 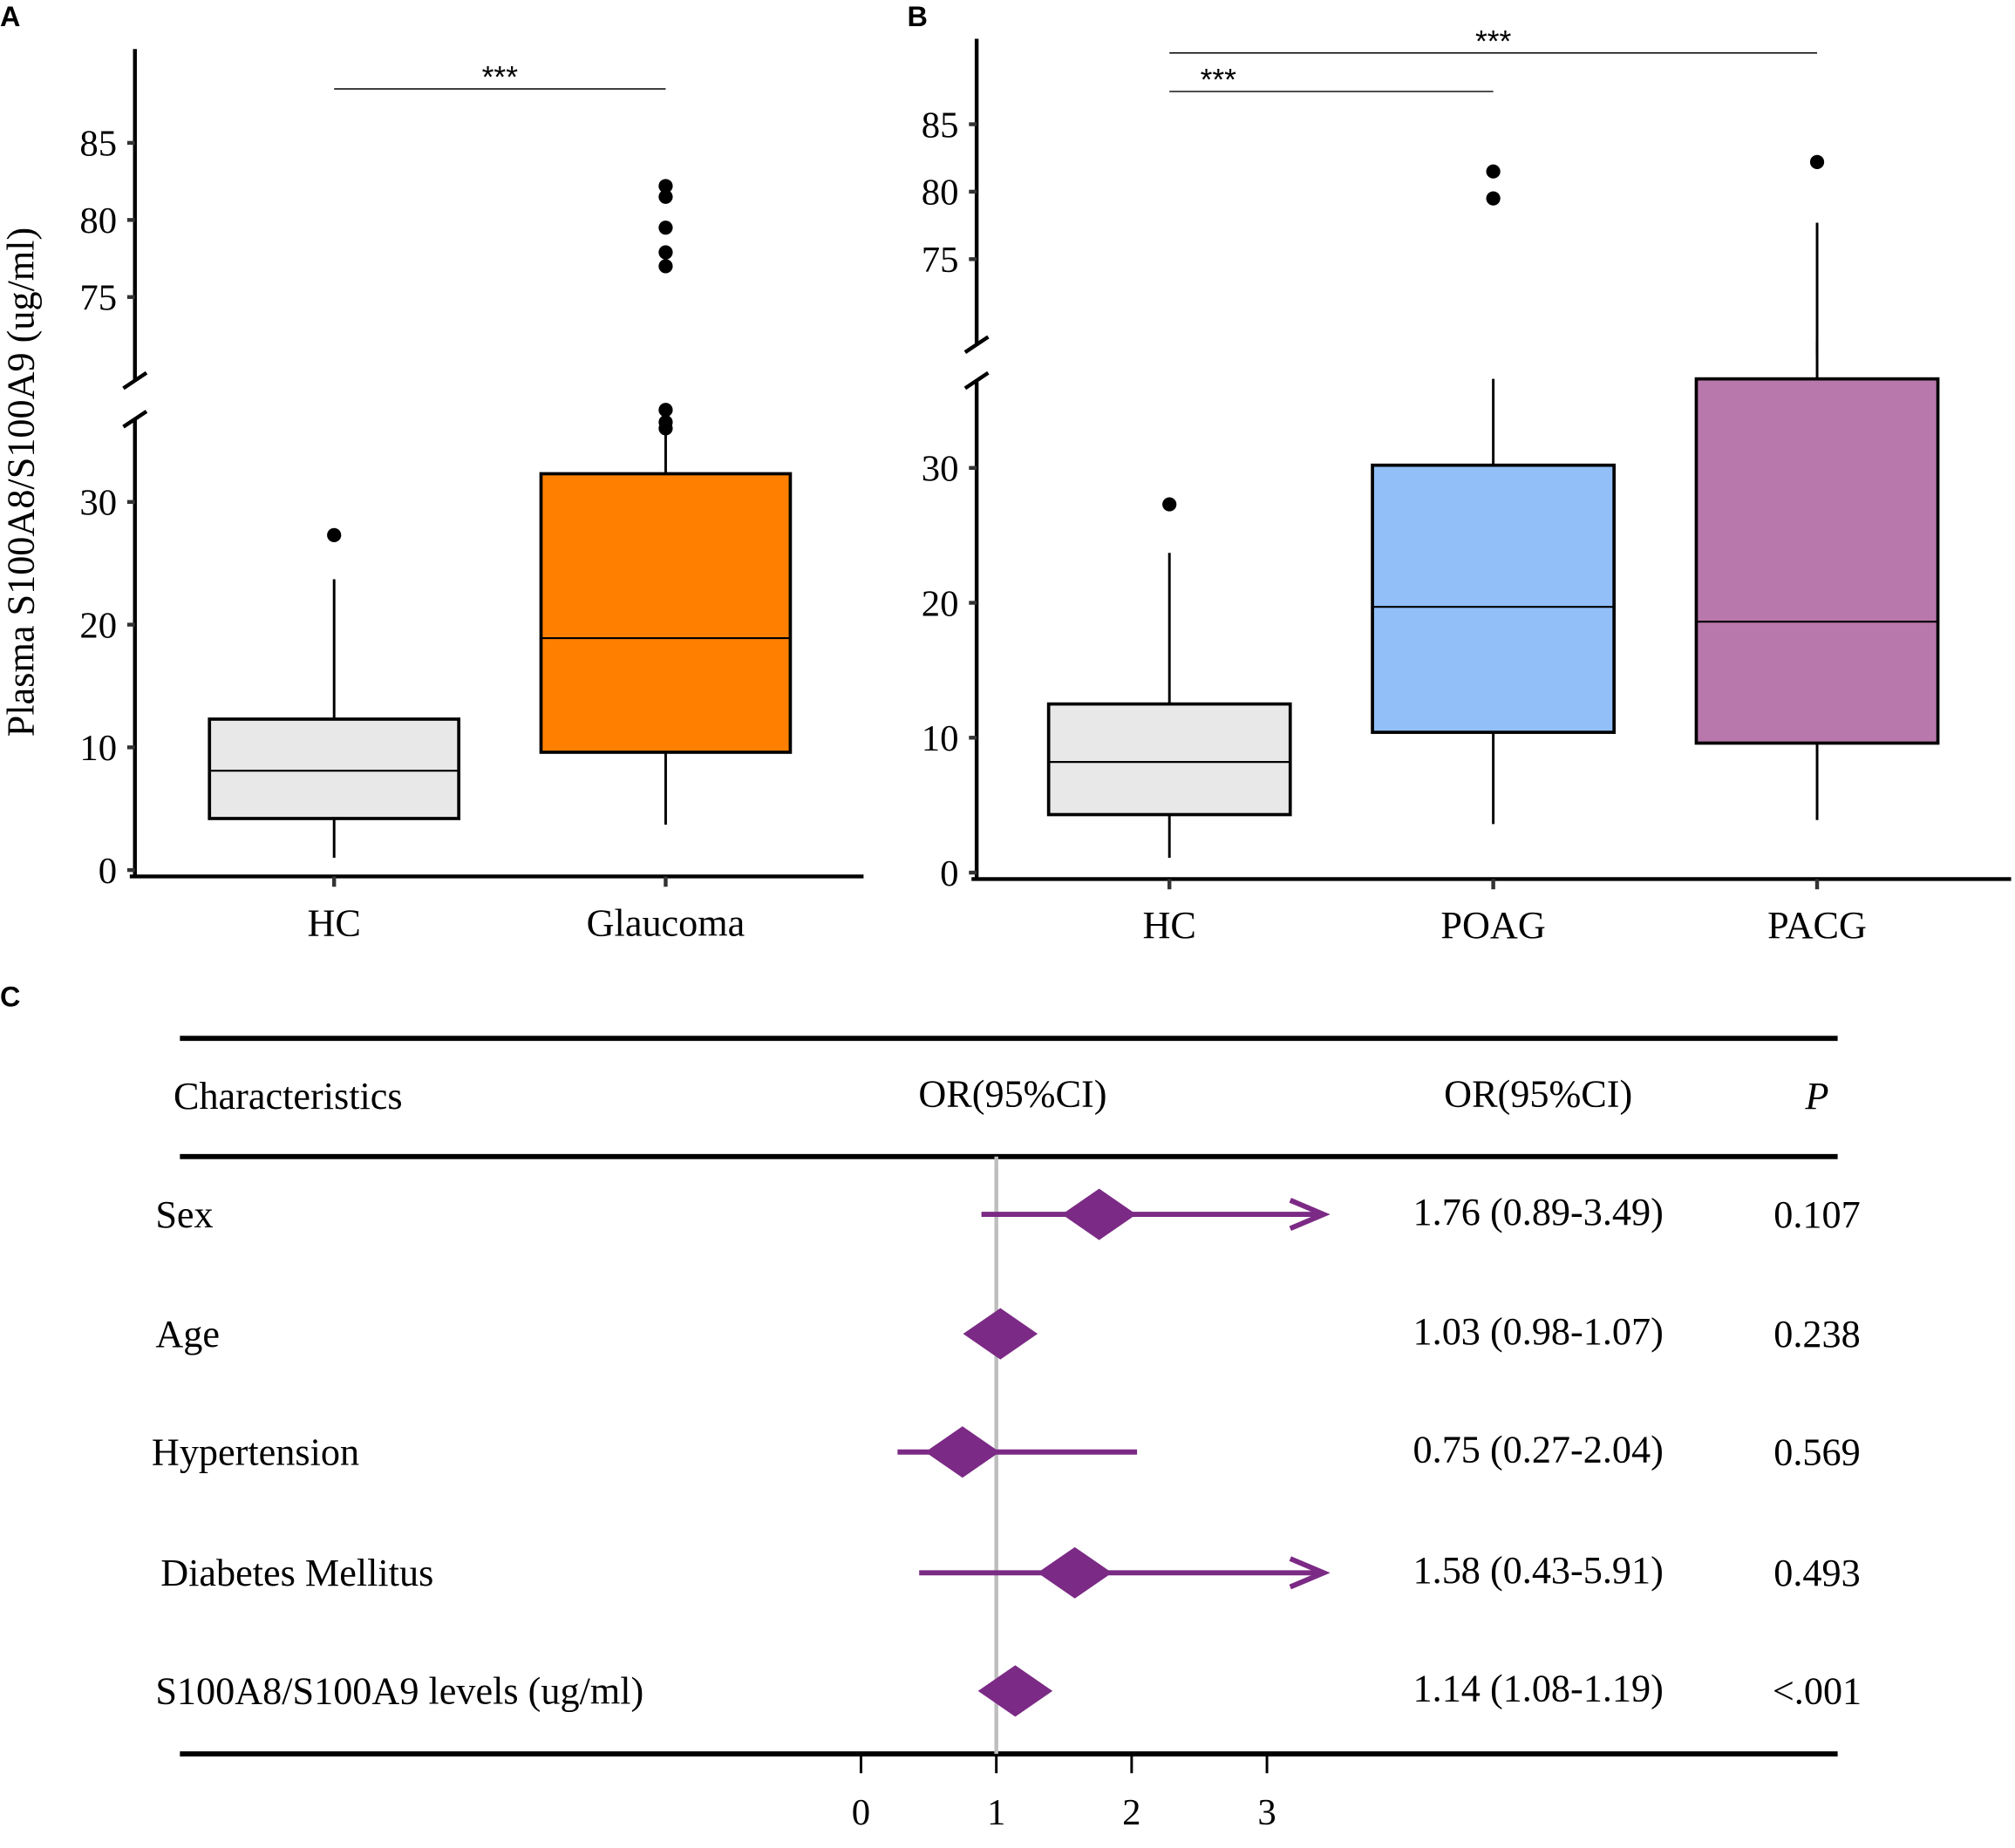 I want to click on header-plot: OR(95%CI), so click(x=1012, y=1093).